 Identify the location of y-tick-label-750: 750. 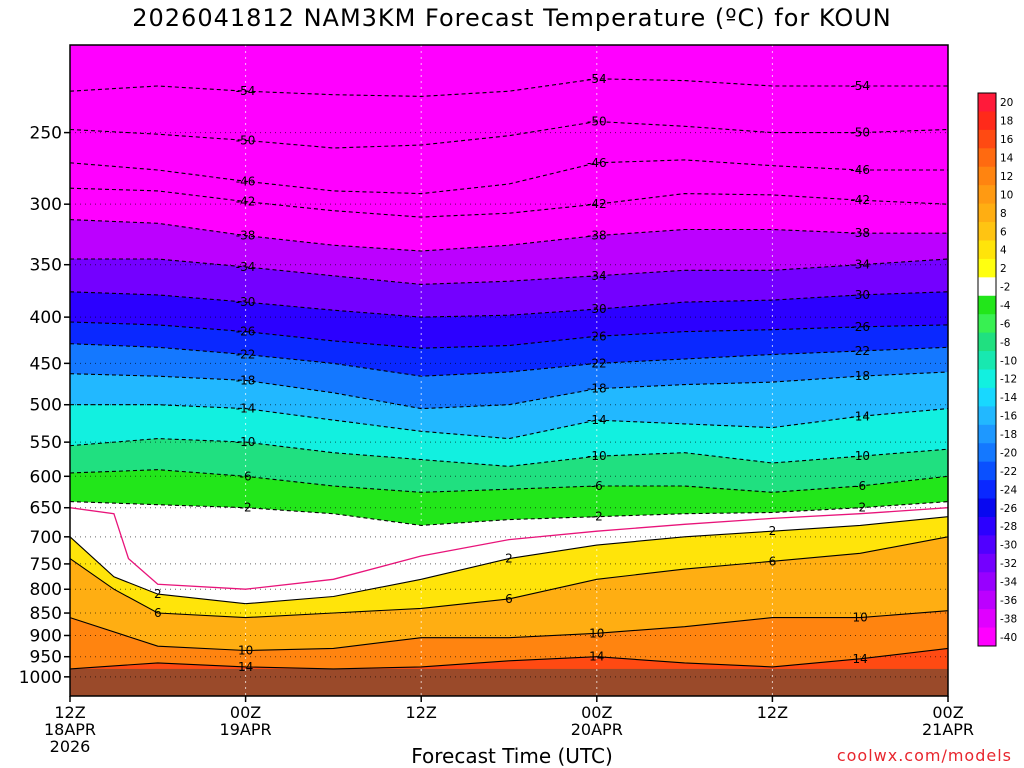
(46, 565).